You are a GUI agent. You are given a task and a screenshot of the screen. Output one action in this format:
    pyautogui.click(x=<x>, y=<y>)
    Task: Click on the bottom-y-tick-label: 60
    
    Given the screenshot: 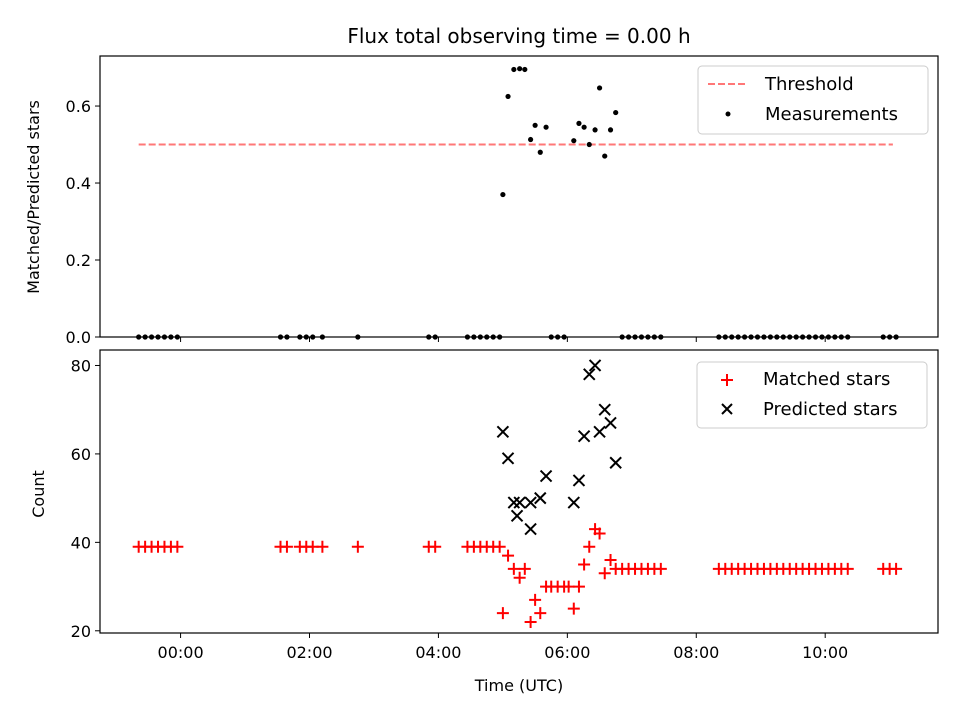 What is the action you would take?
    pyautogui.click(x=81, y=454)
    